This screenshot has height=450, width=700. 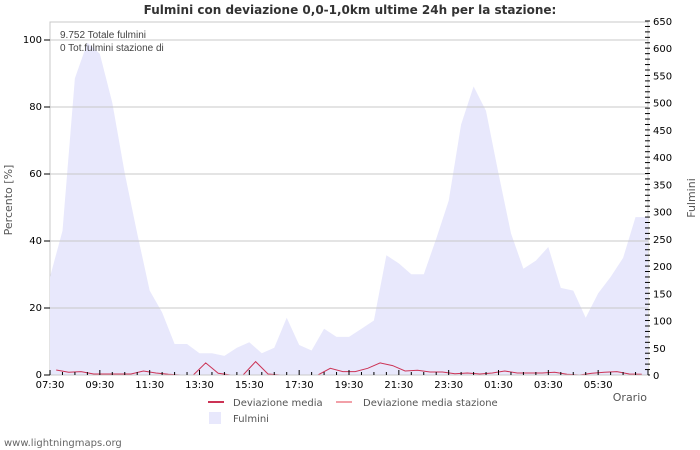 What do you see at coordinates (662, 104) in the screenshot?
I see `svg-text: 500` at bounding box center [662, 104].